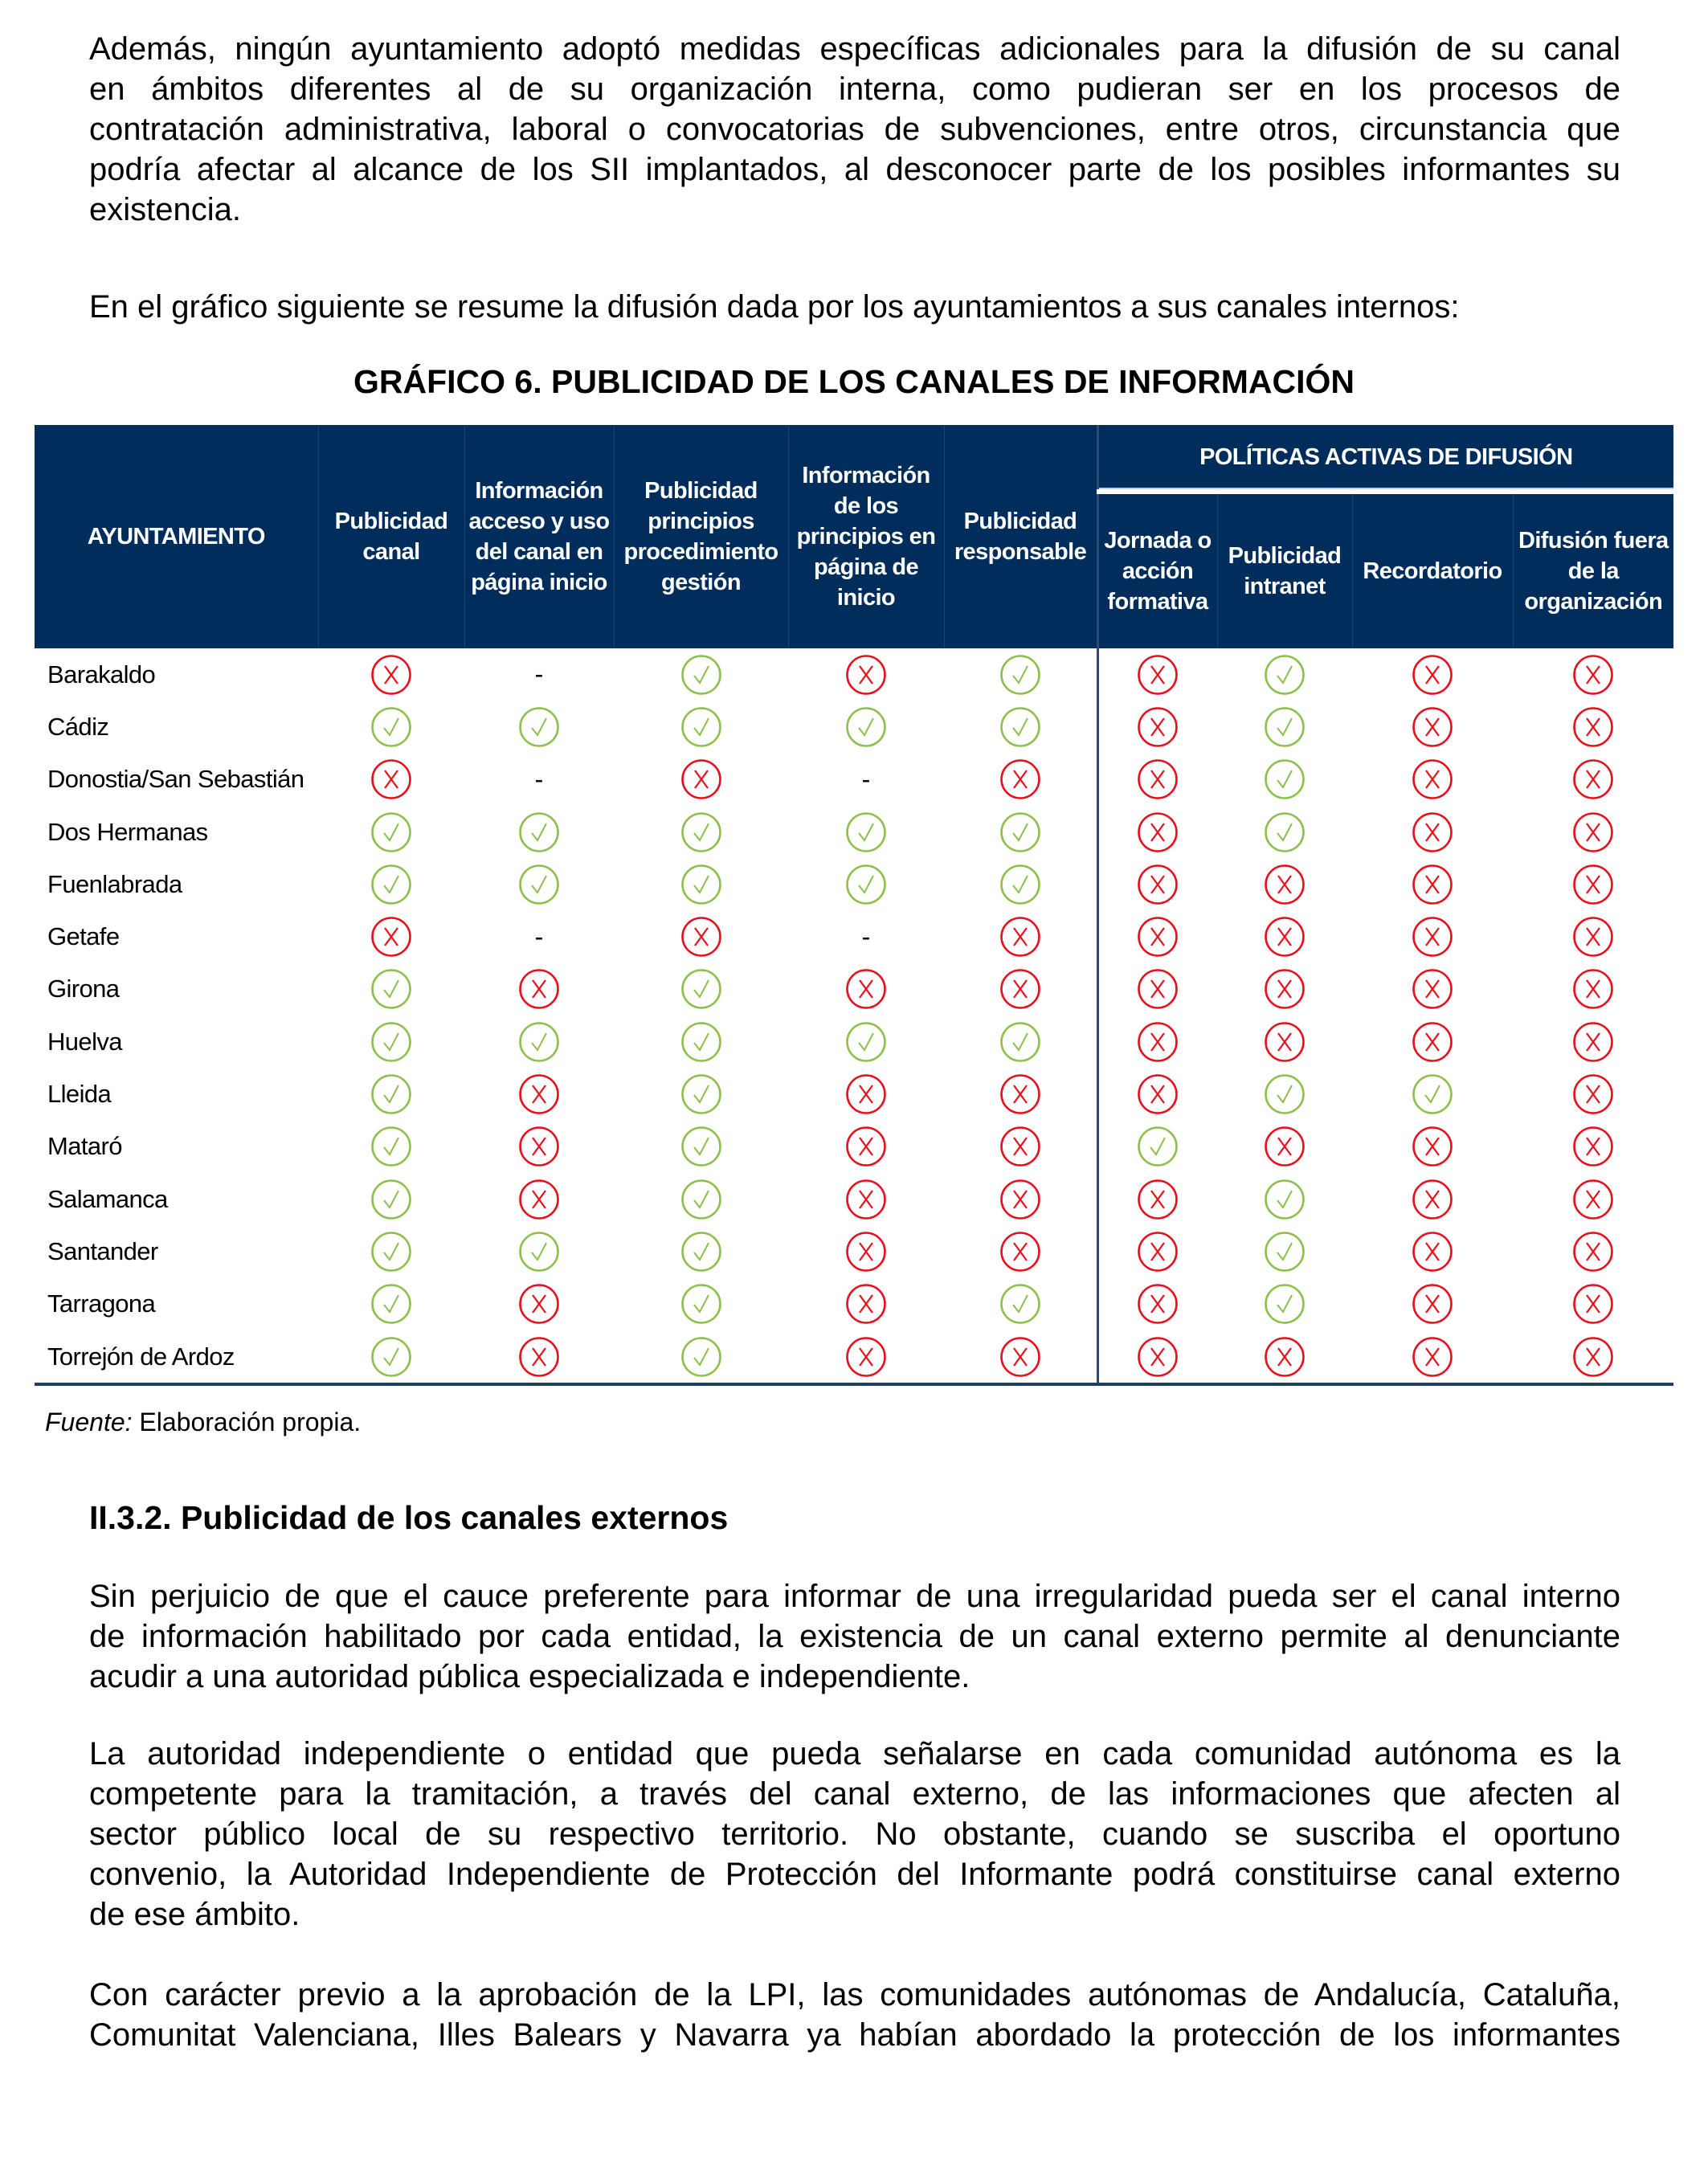 The image size is (1708, 2178). What do you see at coordinates (165, 209) in the screenshot?
I see `text-line: existencia.` at bounding box center [165, 209].